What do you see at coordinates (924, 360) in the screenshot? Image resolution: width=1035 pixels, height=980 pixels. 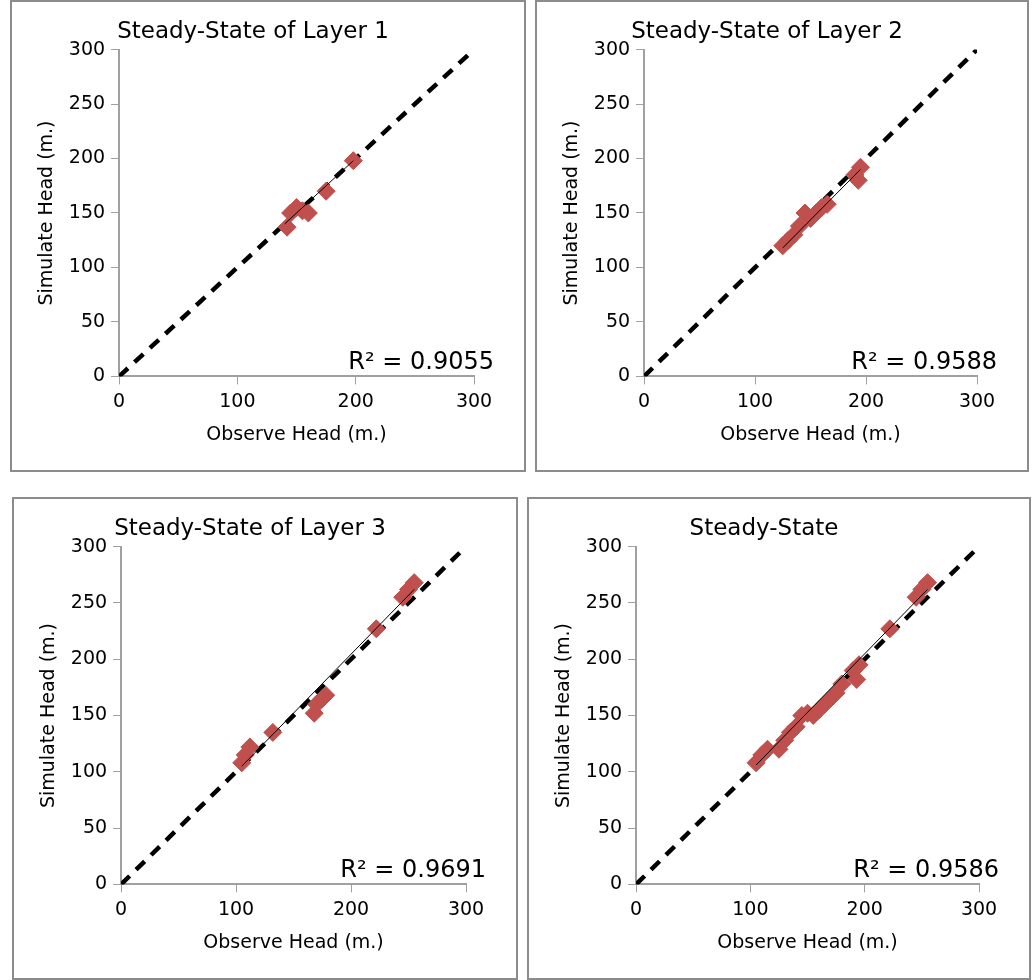 I see `annotation: R² = 0.9588` at bounding box center [924, 360].